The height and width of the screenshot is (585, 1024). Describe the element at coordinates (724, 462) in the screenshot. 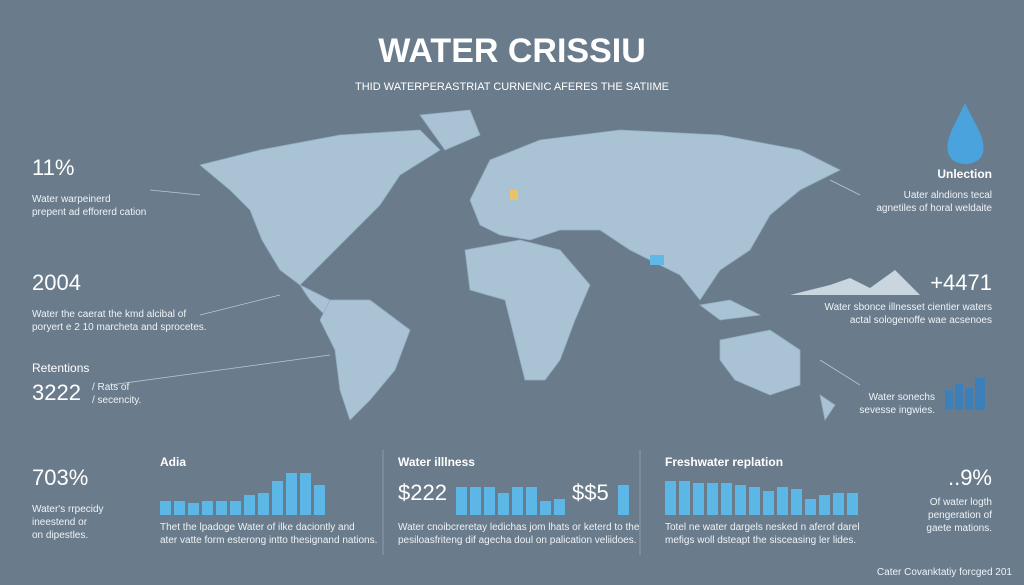

I see `panel-title: Freshwater replation` at that location.